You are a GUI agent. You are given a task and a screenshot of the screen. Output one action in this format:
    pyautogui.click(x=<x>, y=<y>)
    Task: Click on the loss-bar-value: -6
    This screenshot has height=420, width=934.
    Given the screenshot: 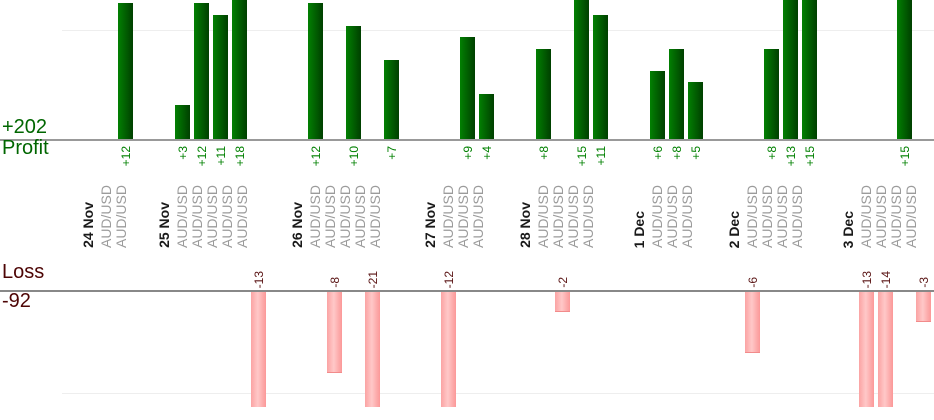 What is the action you would take?
    pyautogui.click(x=753, y=282)
    